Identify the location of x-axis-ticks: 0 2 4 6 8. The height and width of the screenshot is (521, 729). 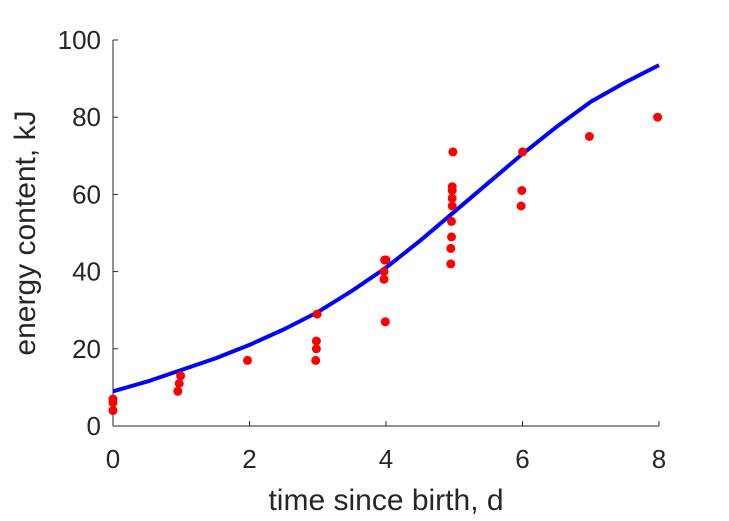
(386, 447).